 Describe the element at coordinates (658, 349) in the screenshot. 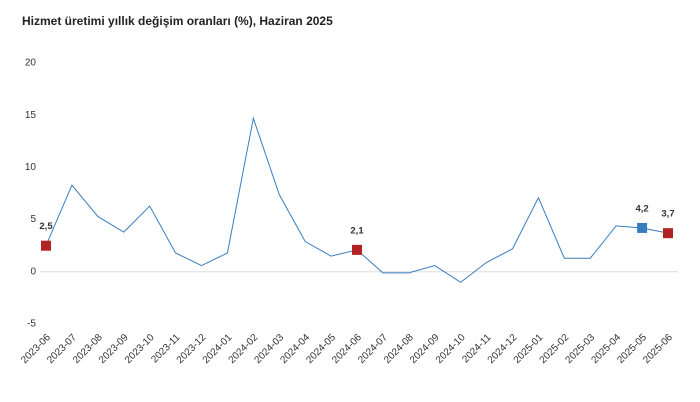

I see `x-tick-label: 2025-06` at that location.